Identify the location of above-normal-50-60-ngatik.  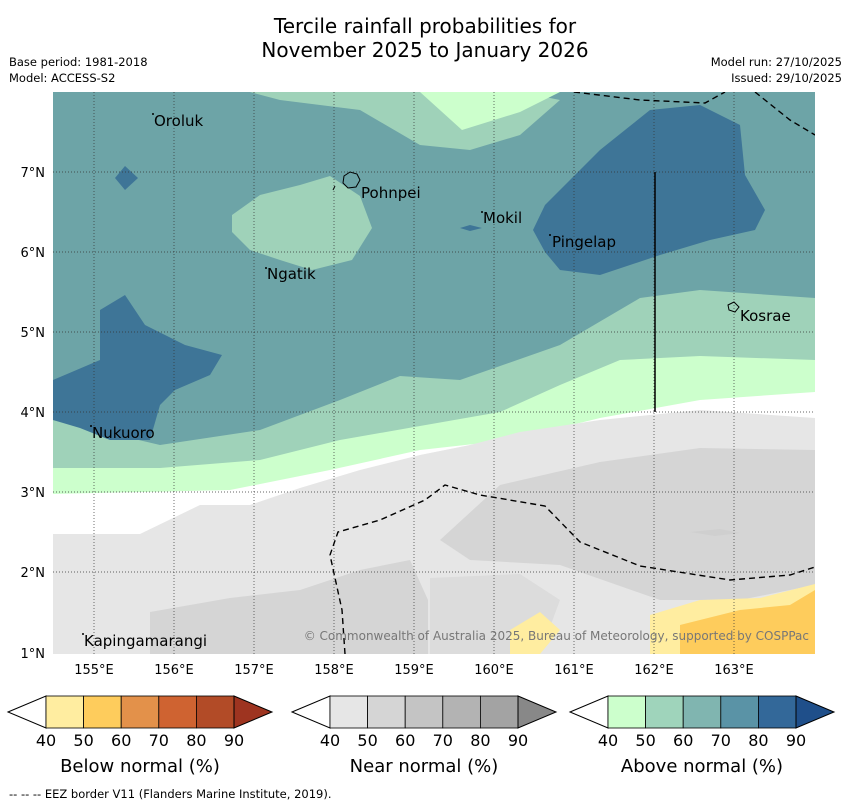
(302, 223).